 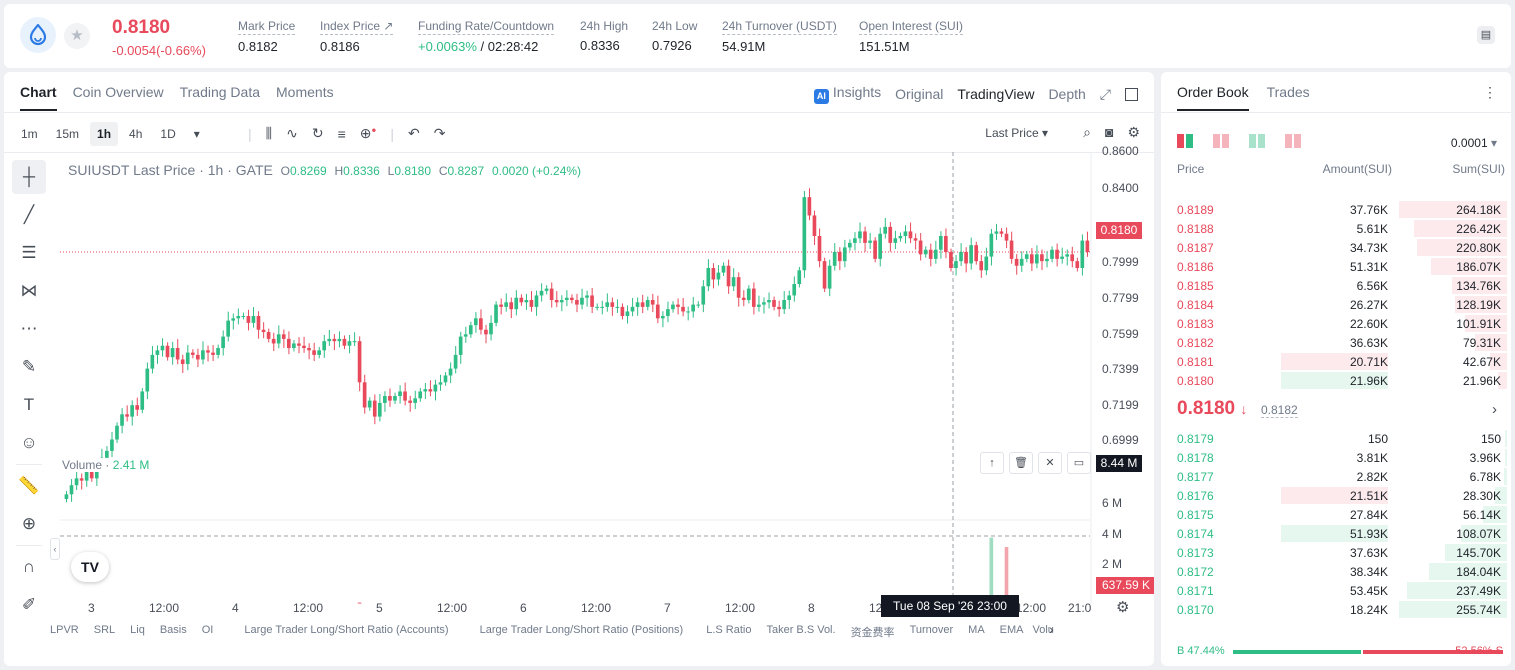 What do you see at coordinates (29, 604) in the screenshot?
I see `lock-drawing-icon: ✐` at bounding box center [29, 604].